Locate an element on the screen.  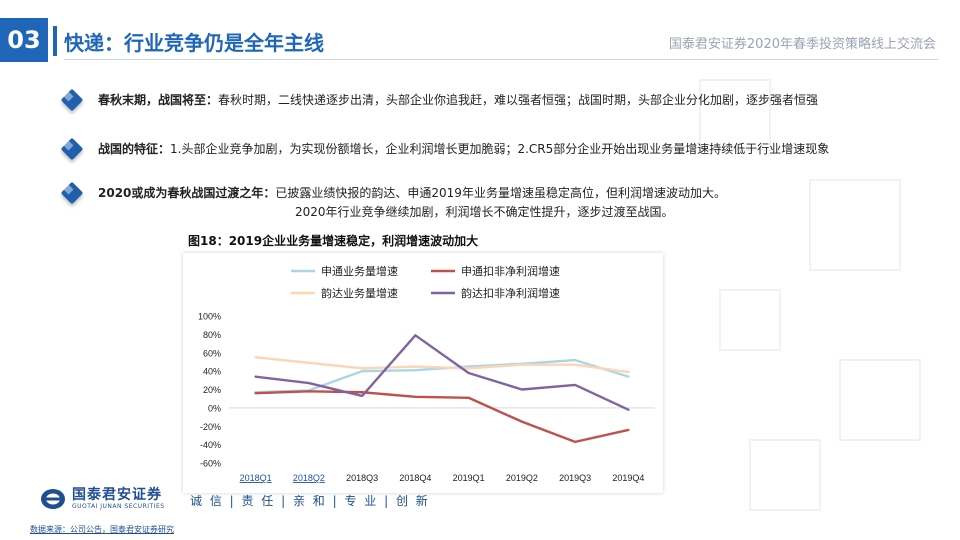
title-accent-bar is located at coordinates (55, 41).